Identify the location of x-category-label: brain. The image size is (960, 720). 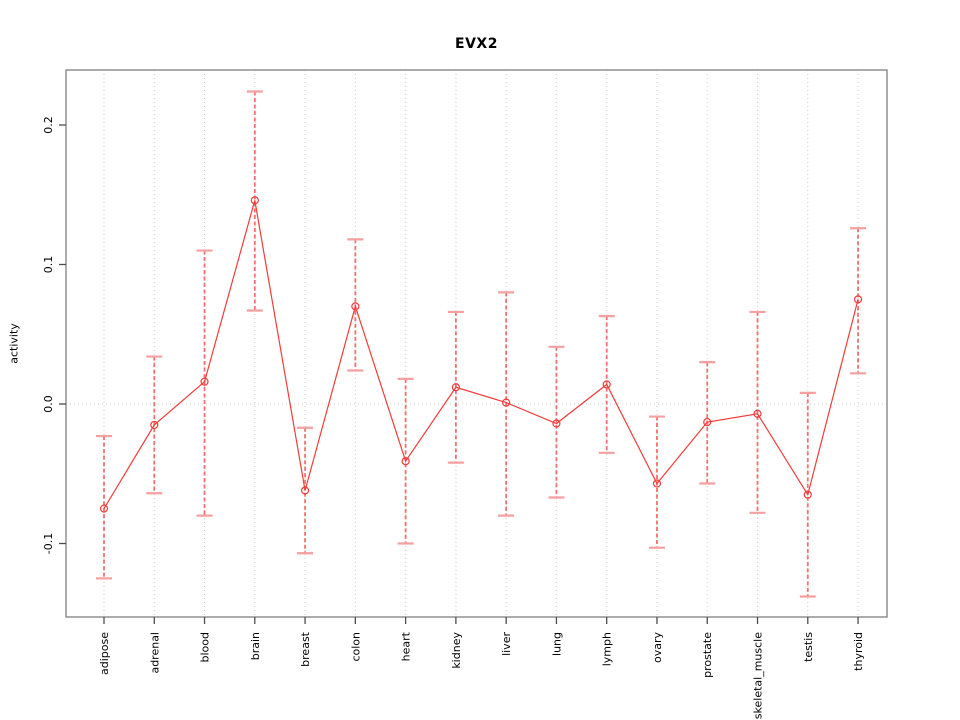
(255, 646).